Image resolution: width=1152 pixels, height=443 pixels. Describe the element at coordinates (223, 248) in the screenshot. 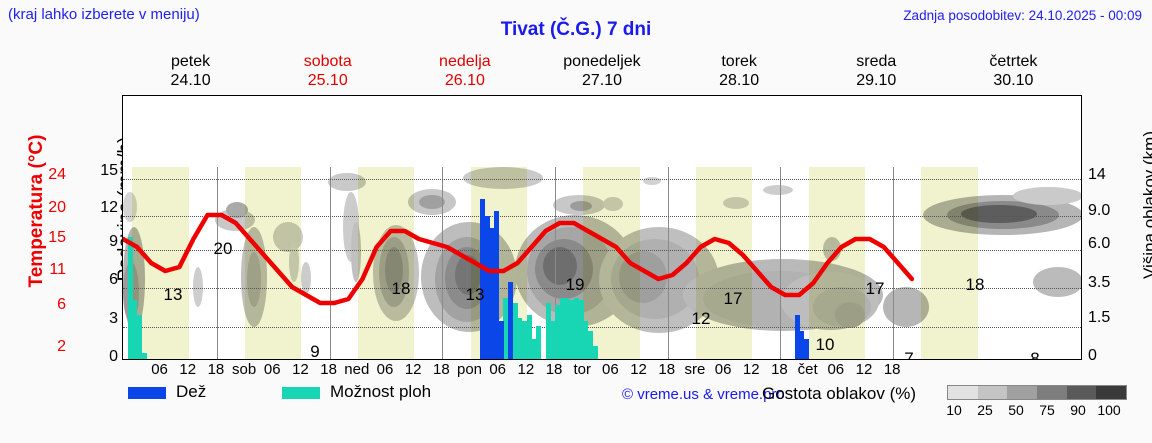

I see `temperature-point-label: 20` at that location.